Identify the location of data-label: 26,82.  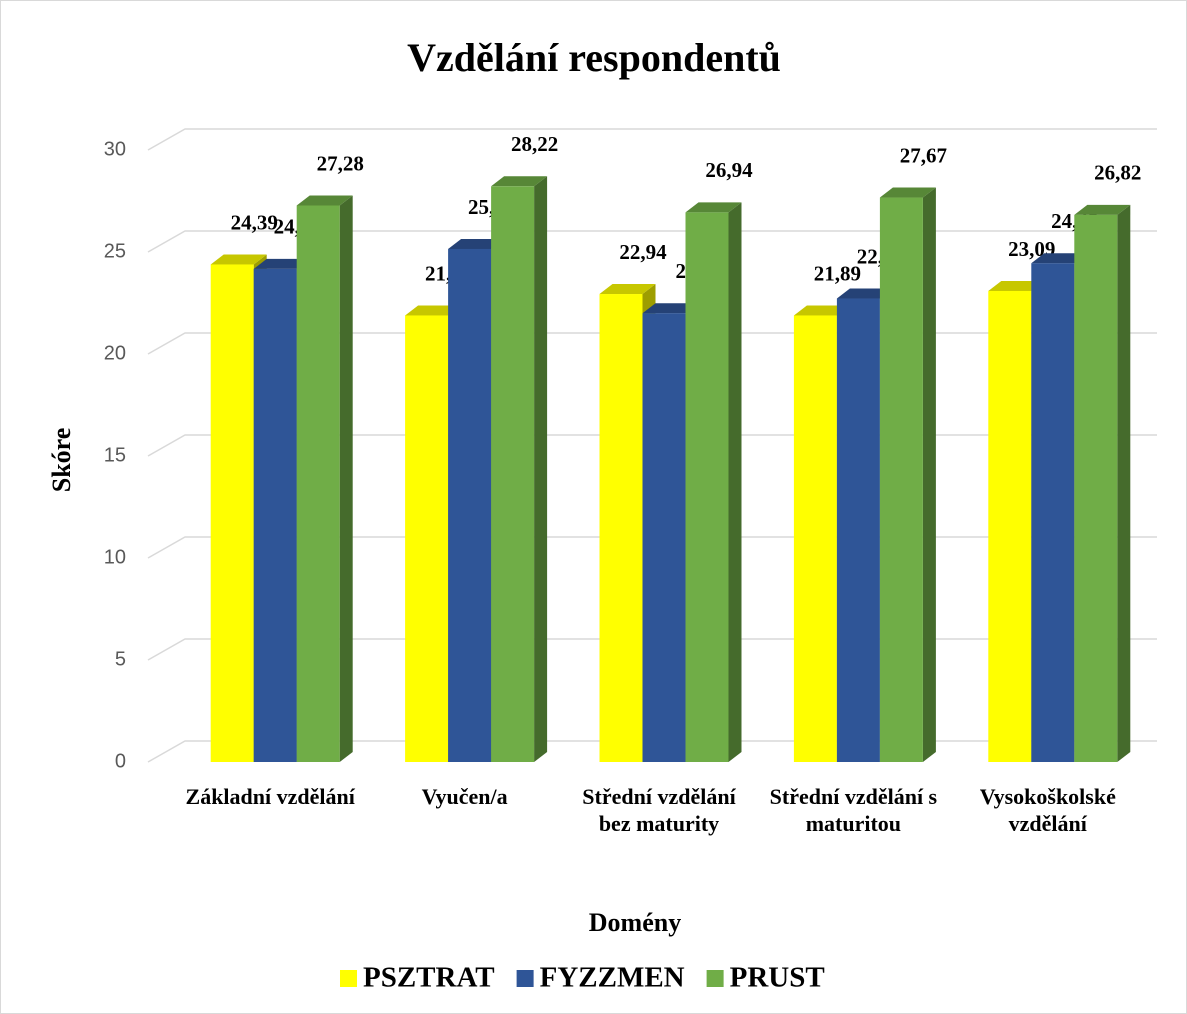
(1117, 173).